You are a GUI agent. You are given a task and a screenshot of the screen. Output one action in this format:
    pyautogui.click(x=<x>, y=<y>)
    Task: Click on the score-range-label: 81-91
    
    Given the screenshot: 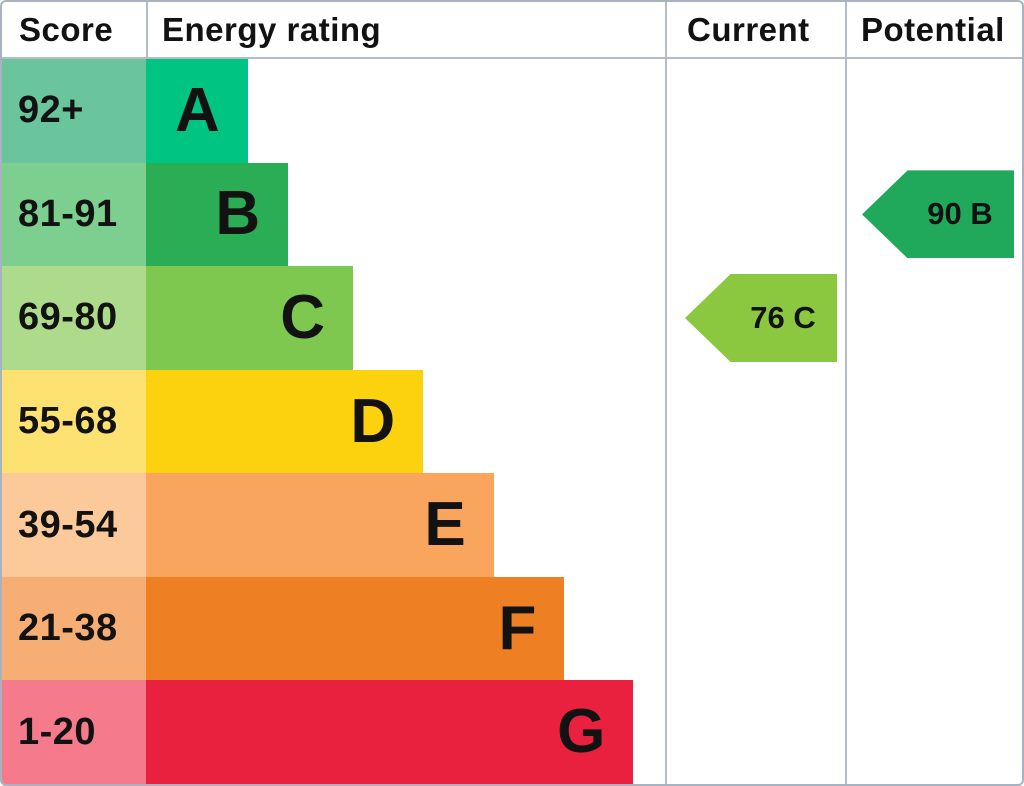 What is the action you would take?
    pyautogui.click(x=74, y=214)
    